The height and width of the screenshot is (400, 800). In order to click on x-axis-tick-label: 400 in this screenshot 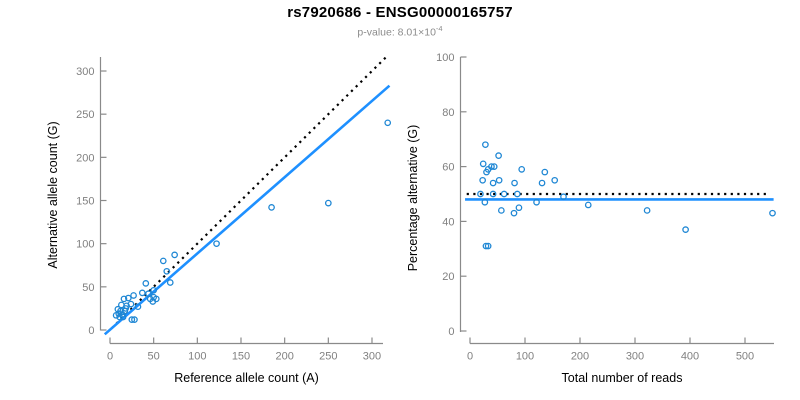, I will do `click(690, 357)`.